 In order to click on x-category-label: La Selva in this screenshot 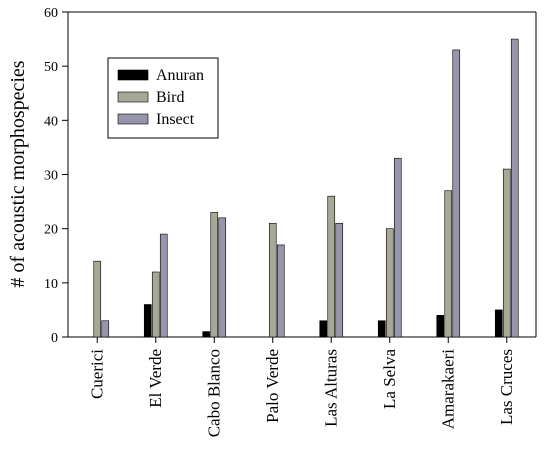, I will do `click(389, 379)`.